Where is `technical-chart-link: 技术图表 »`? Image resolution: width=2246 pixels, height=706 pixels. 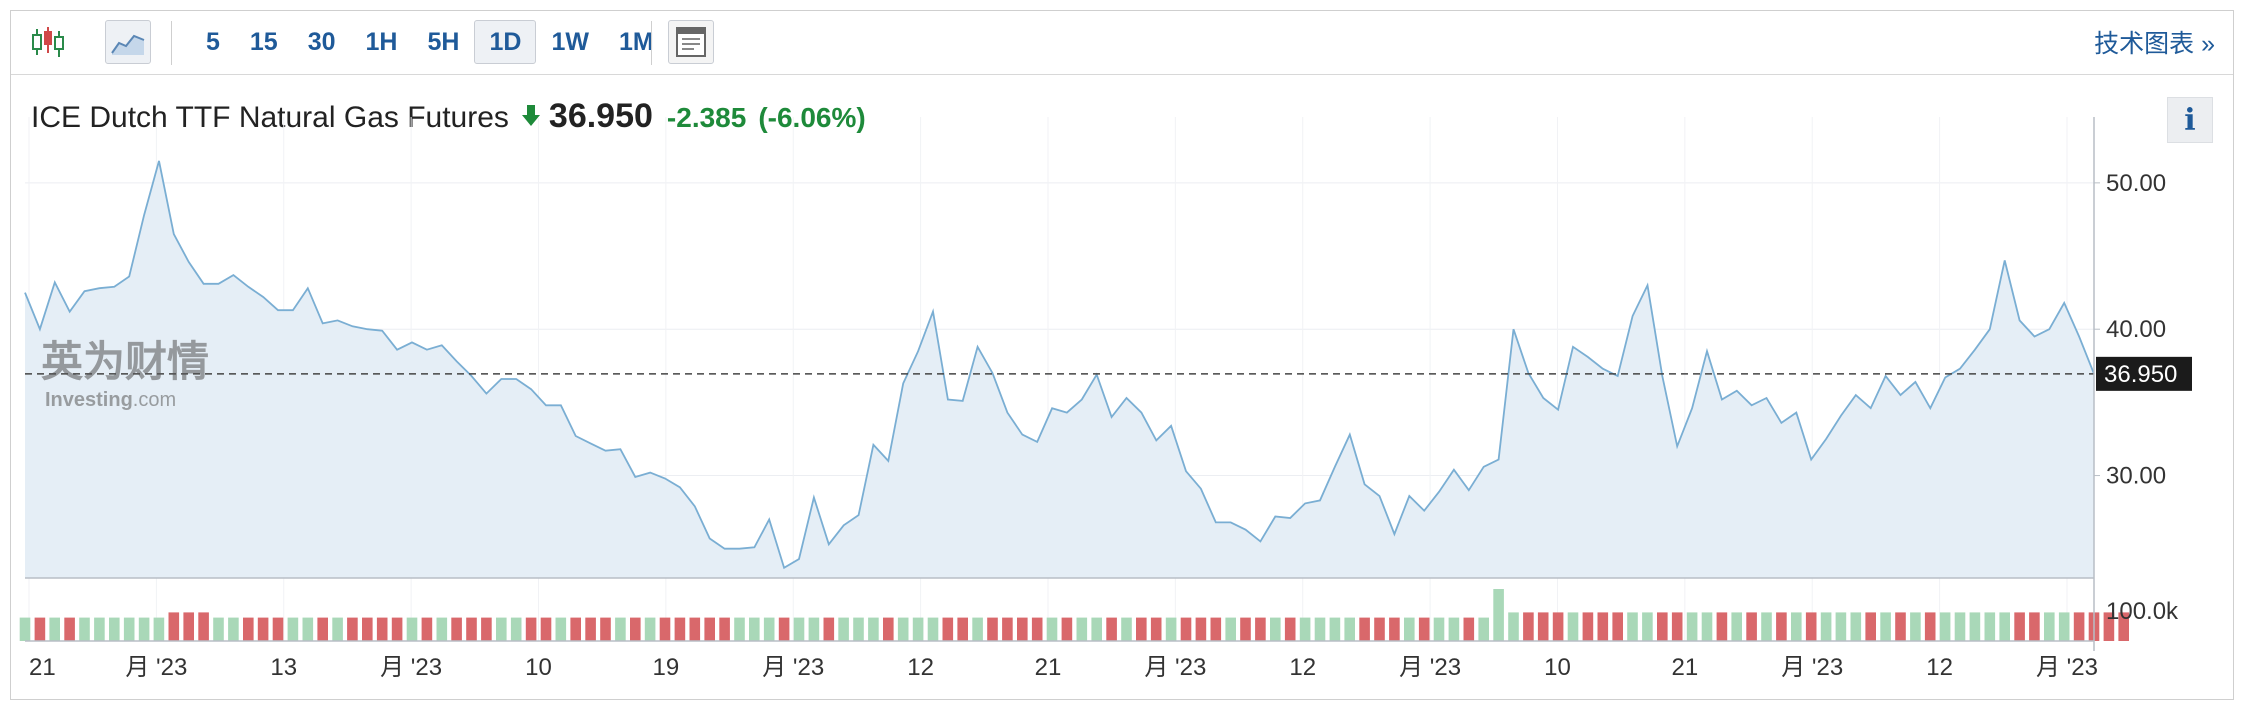
technical-chart-link: 技术图表 » is located at coordinates (2154, 44).